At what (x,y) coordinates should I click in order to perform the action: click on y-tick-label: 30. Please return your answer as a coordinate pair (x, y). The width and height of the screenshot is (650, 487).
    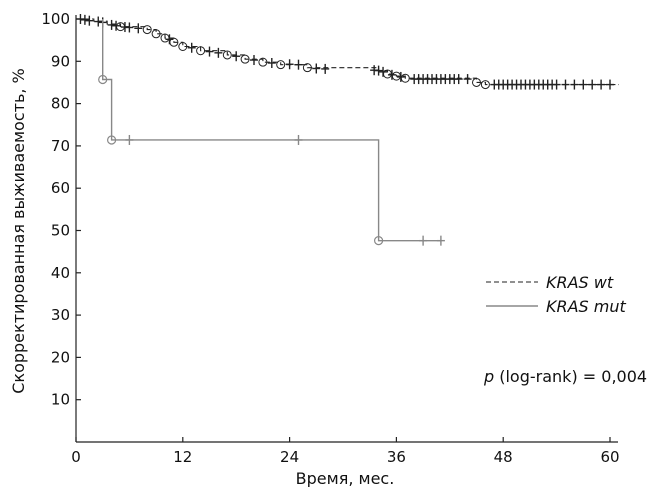
    Looking at the image, I should click on (60, 315).